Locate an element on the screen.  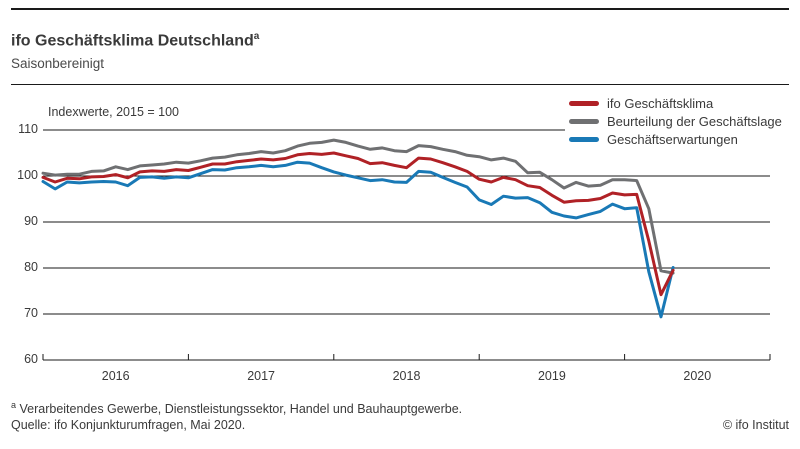
legend-label: Beurteilung der Geschäftslage is located at coordinates (694, 121).